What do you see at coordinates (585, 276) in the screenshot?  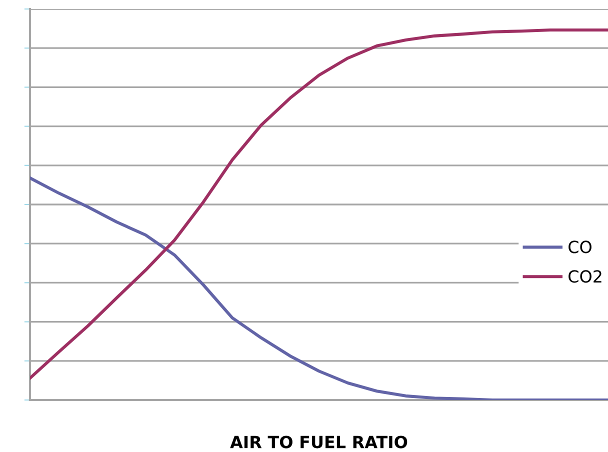 I see `legend-label: CO2` at bounding box center [585, 276].